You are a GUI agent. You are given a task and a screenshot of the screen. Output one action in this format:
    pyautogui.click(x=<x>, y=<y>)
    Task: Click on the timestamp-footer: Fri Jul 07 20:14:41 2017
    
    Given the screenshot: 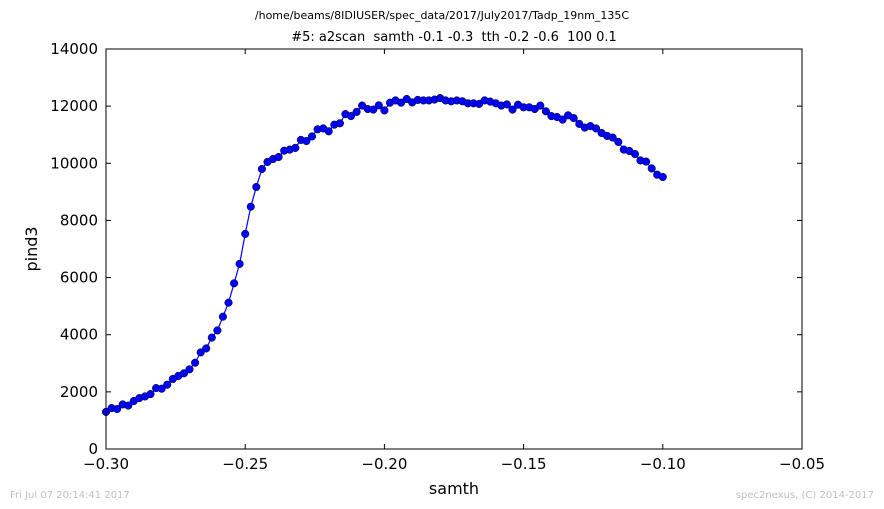 What is the action you would take?
    pyautogui.click(x=70, y=495)
    